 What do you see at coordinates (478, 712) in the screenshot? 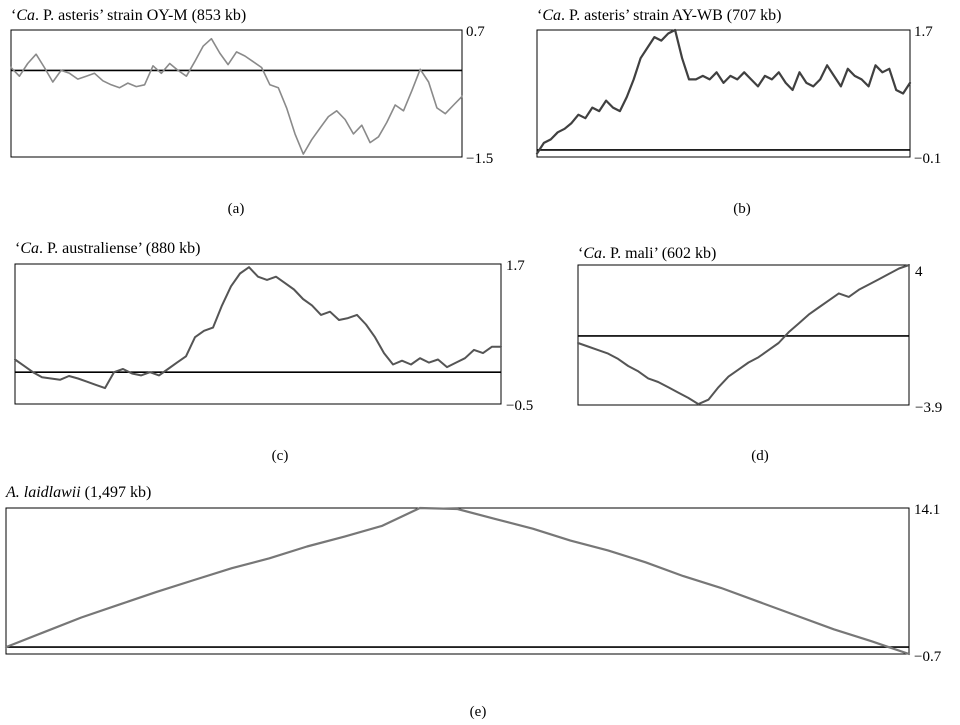
I see `panel-e-caption: (e)` at bounding box center [478, 712].